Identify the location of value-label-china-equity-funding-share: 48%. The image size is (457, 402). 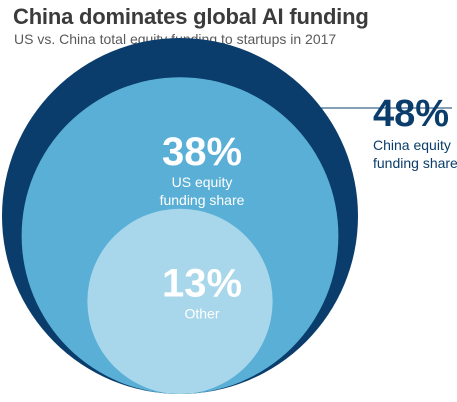
(411, 114).